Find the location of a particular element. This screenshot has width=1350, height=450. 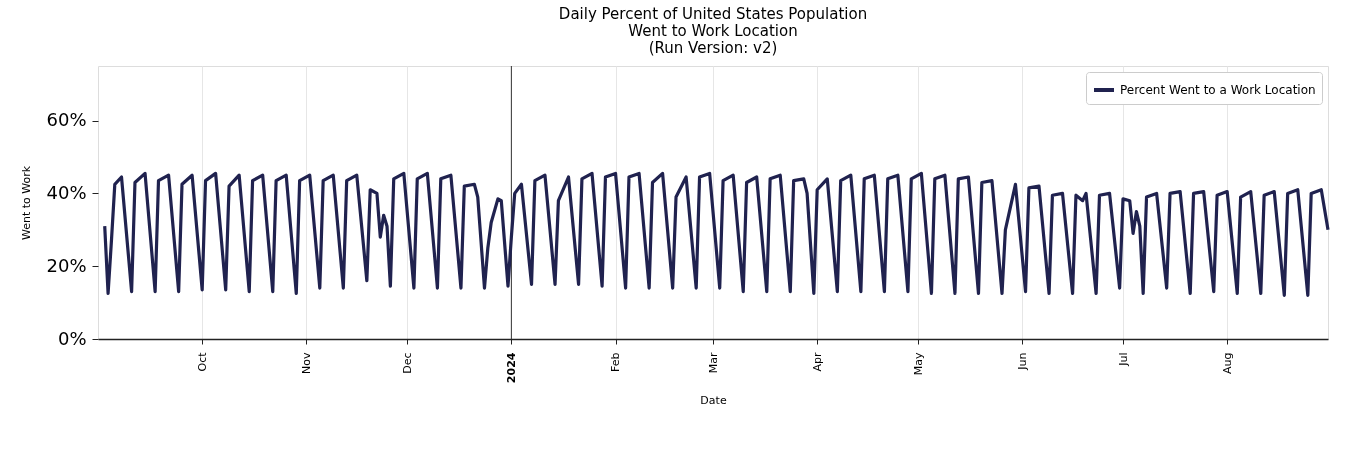

x-tick-label: Feb is located at coordinates (616, 362).